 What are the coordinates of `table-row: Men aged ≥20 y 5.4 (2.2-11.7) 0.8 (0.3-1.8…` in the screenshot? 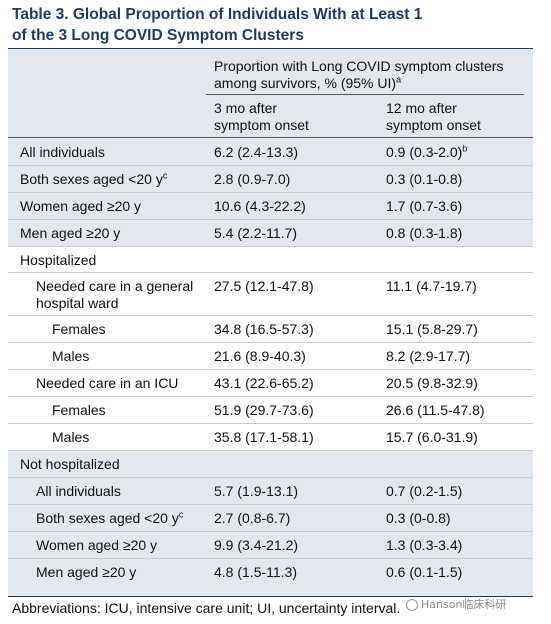 It's located at (270, 233).